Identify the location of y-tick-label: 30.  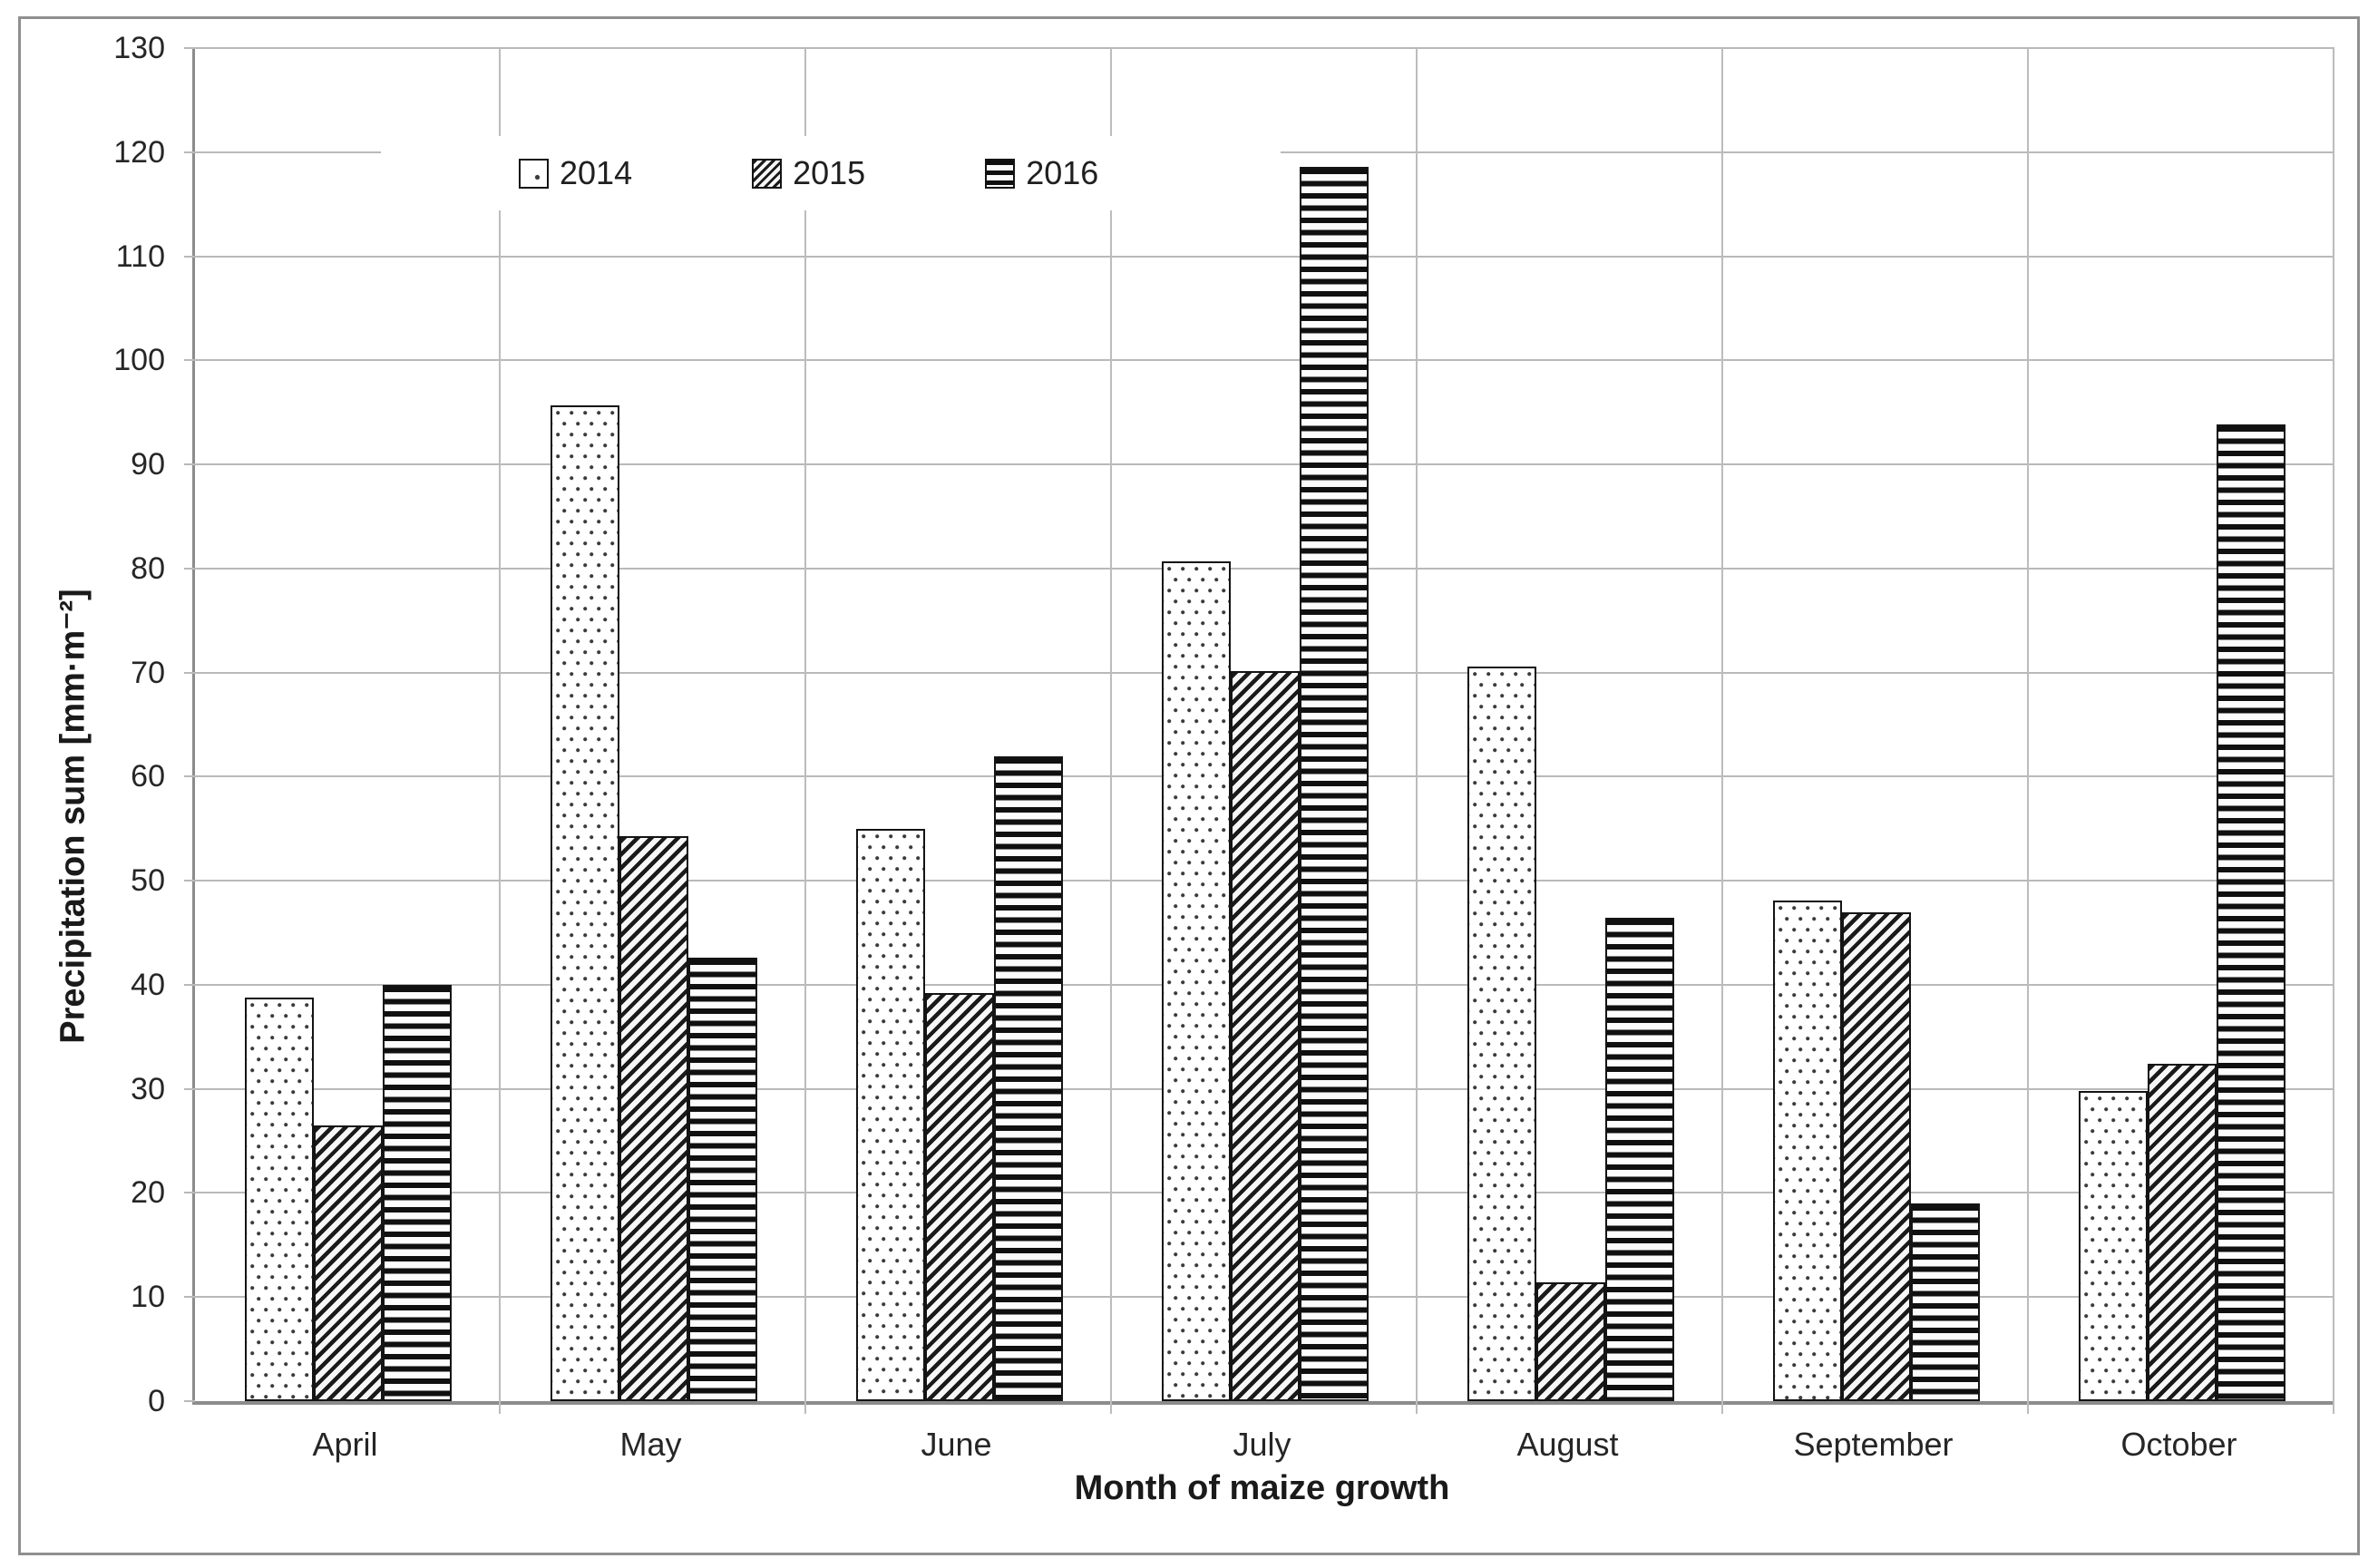
(148, 1088).